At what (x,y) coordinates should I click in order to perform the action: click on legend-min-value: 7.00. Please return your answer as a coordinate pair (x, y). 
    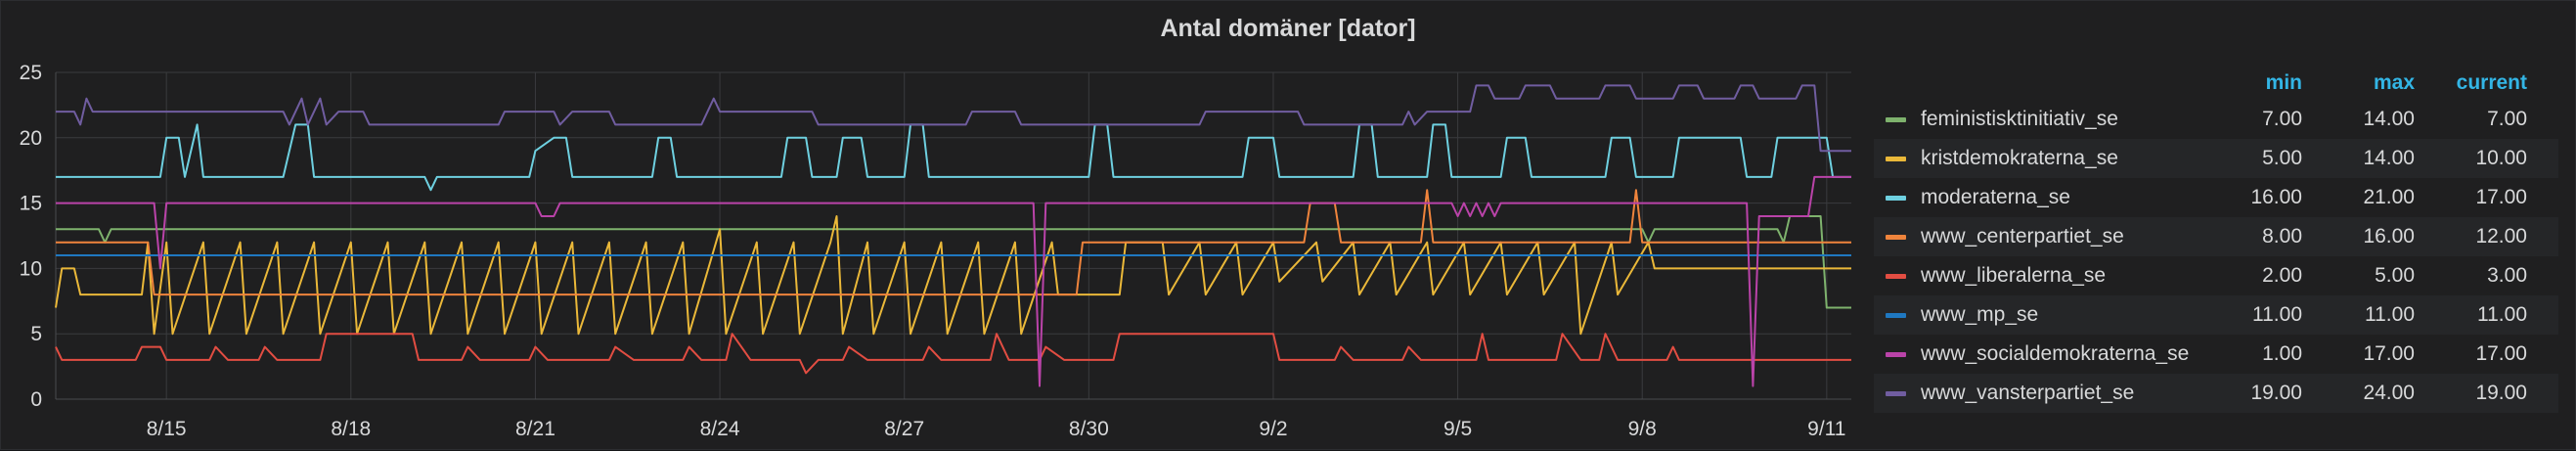
    Looking at the image, I should click on (2282, 119).